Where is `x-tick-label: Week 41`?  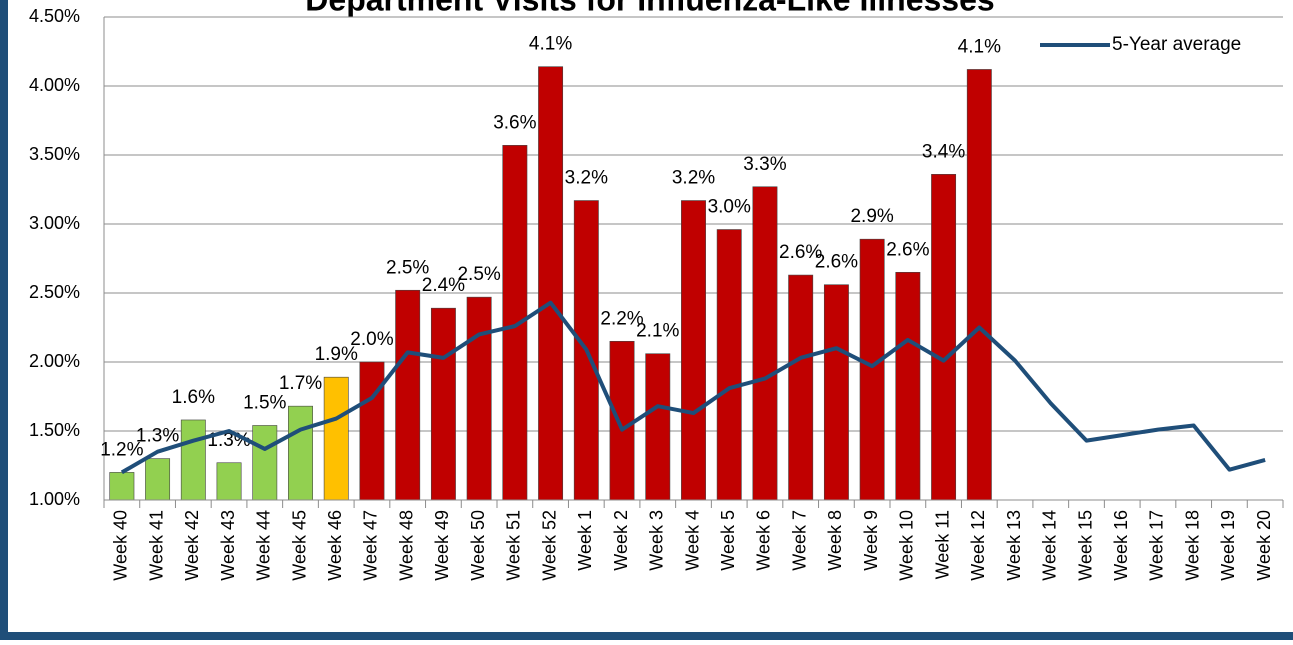 x-tick-label: Week 41 is located at coordinates (156, 545).